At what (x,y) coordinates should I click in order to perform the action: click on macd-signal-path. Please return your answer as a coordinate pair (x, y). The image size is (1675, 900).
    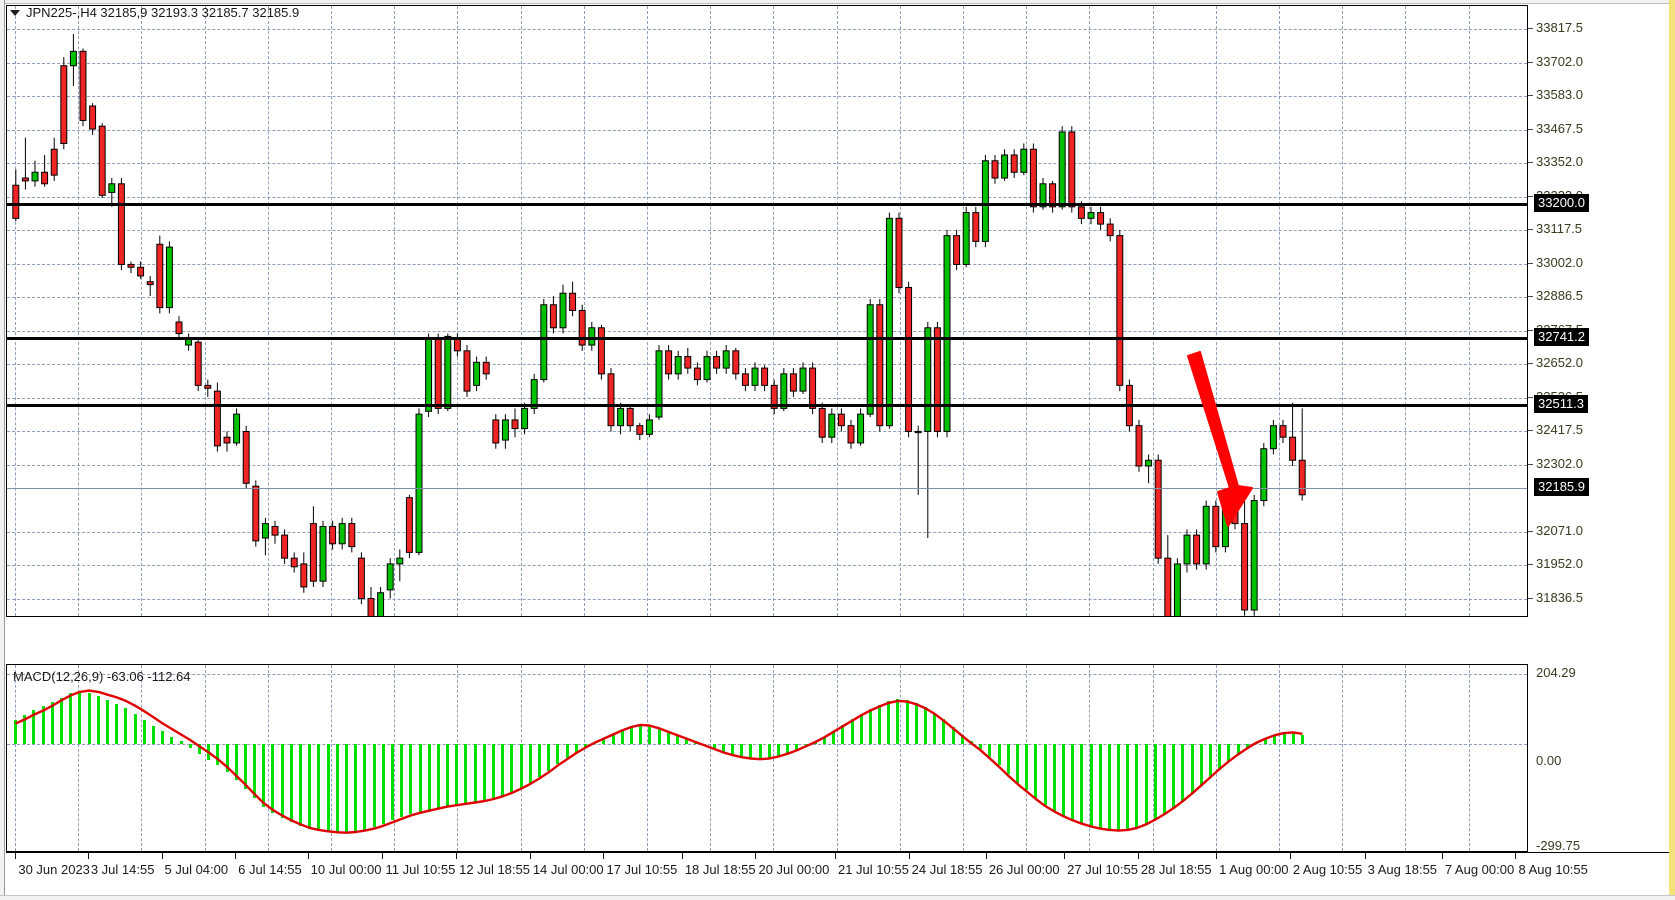
    Looking at the image, I should click on (659, 761).